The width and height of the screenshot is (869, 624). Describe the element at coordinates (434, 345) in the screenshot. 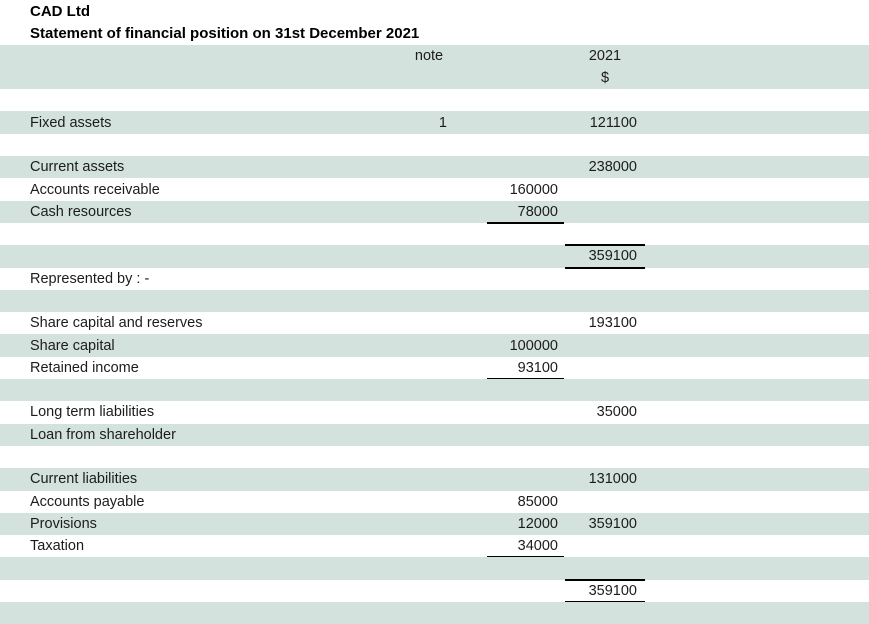

I see `table-row: Share capital 100000` at that location.